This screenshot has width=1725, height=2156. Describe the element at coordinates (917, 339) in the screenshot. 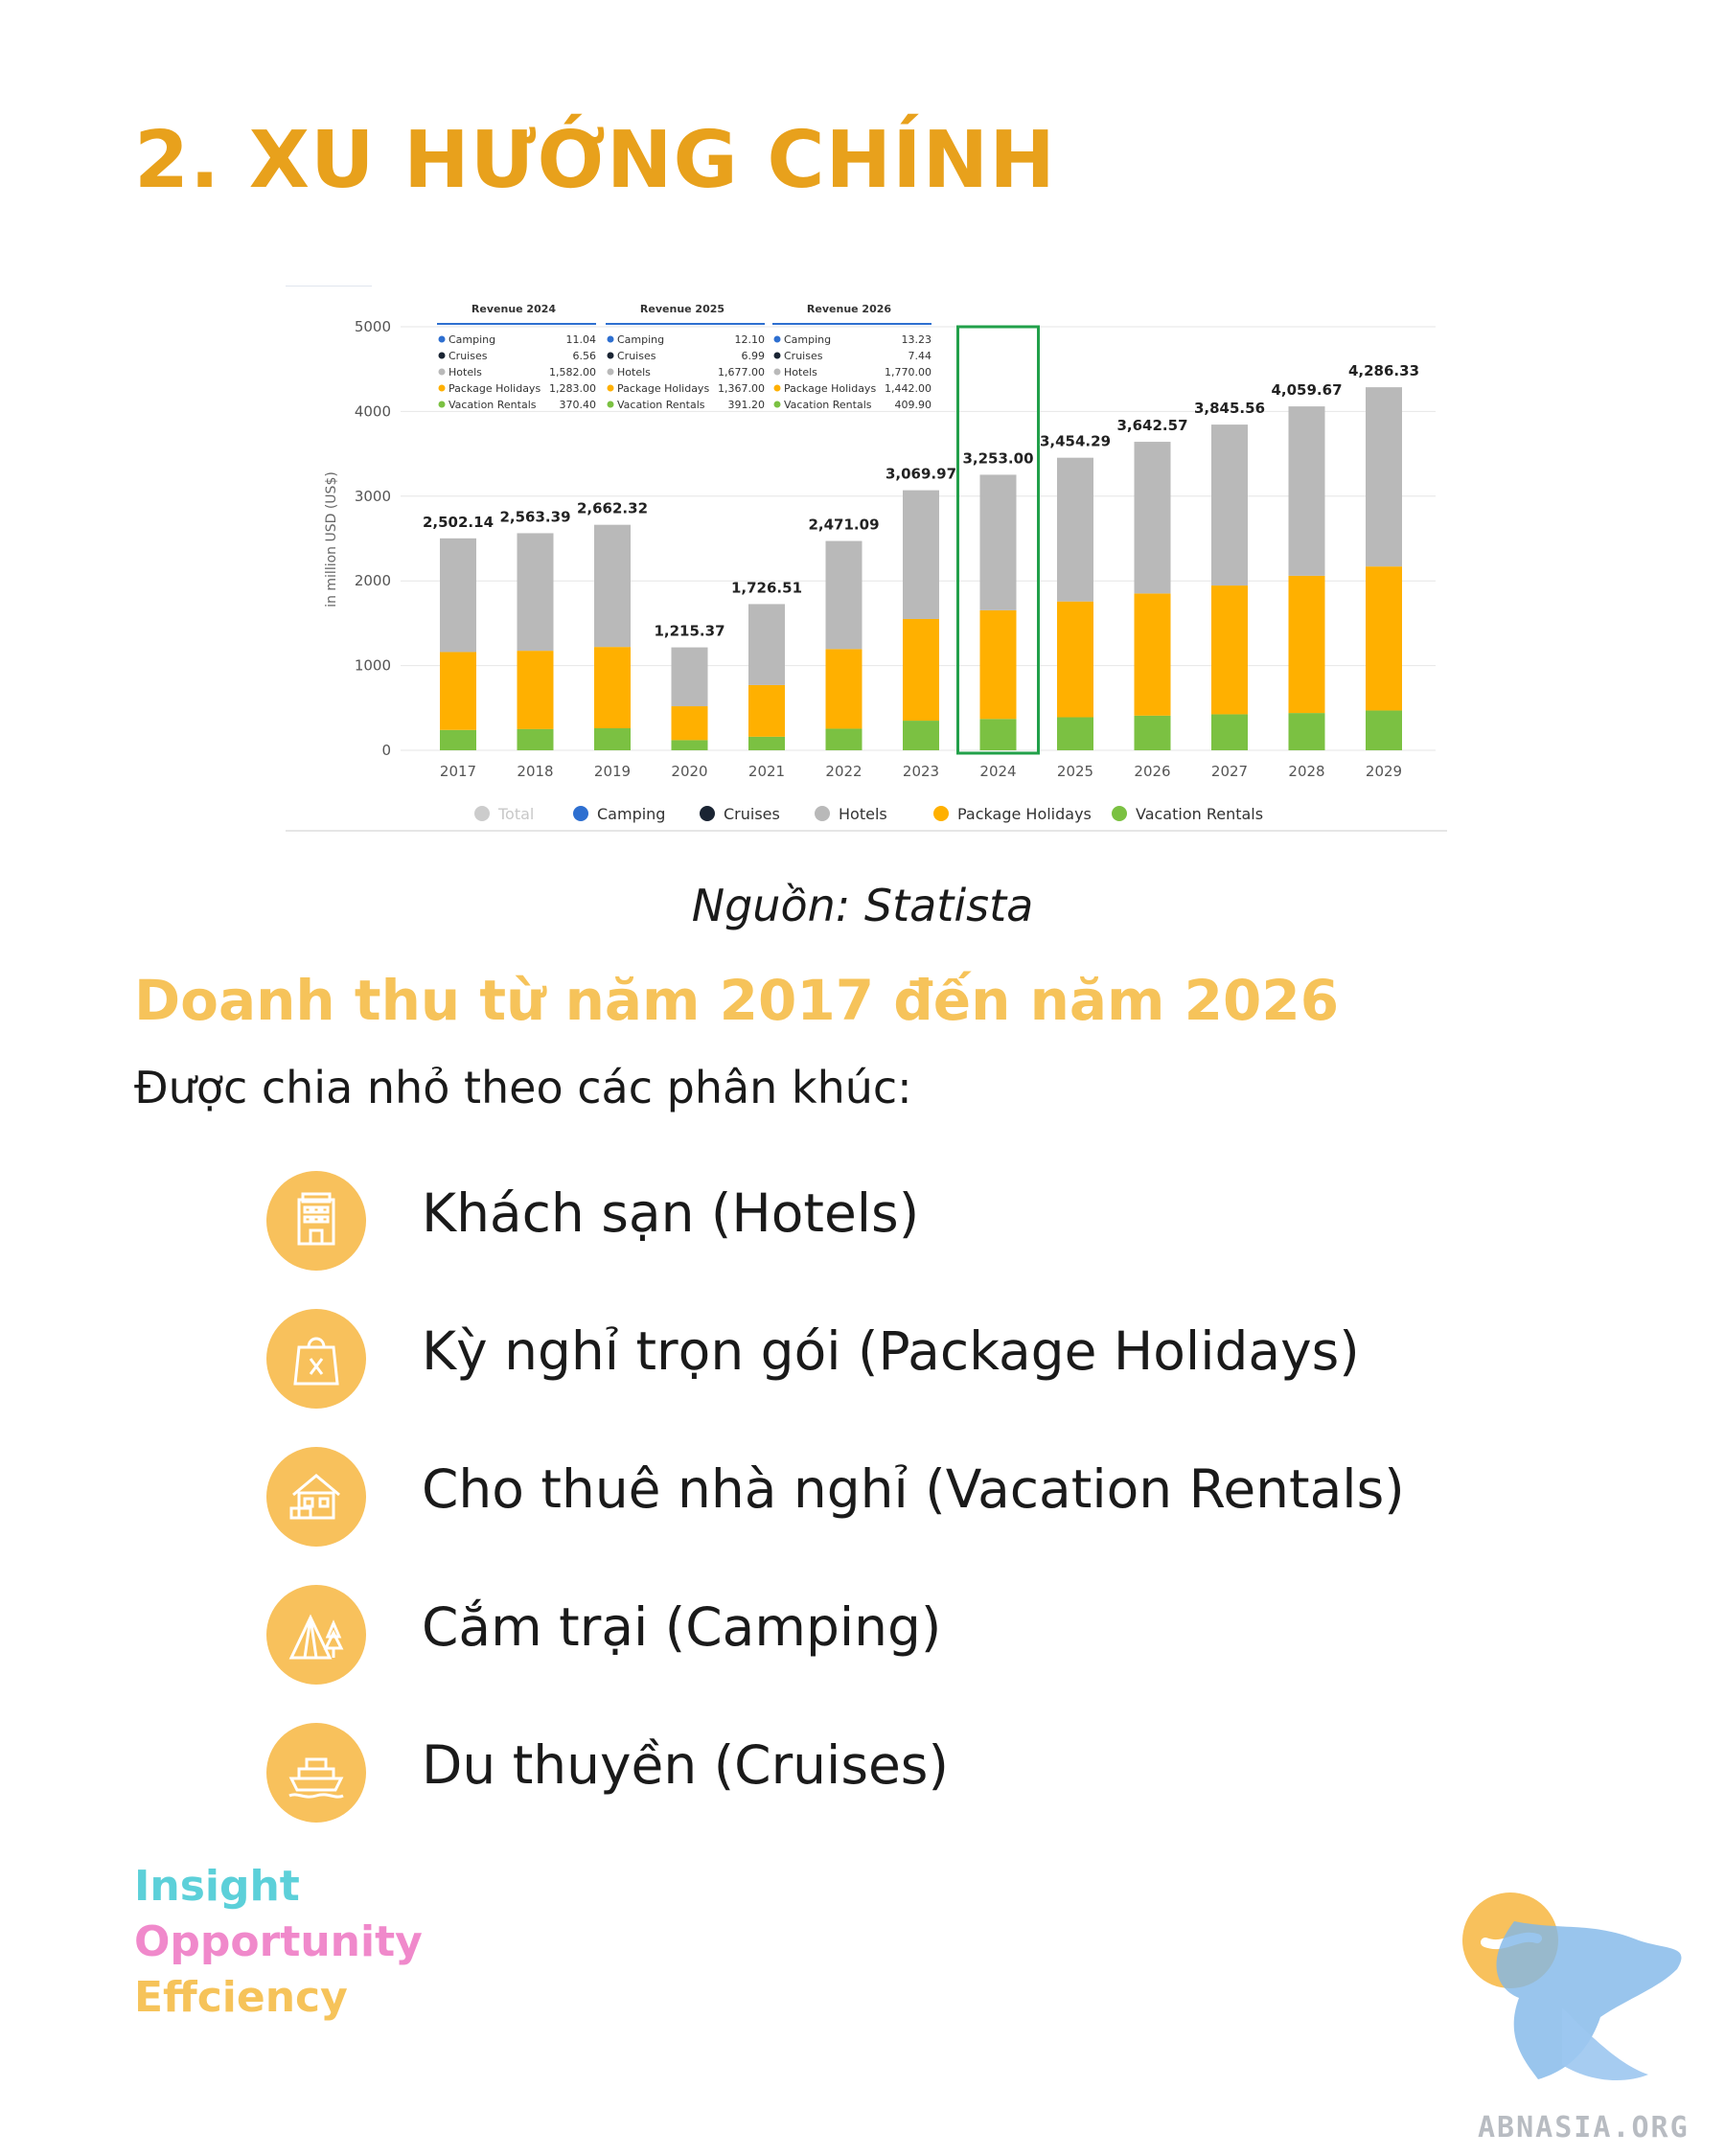

I see `tooltip-row-value: 13.23` at that location.